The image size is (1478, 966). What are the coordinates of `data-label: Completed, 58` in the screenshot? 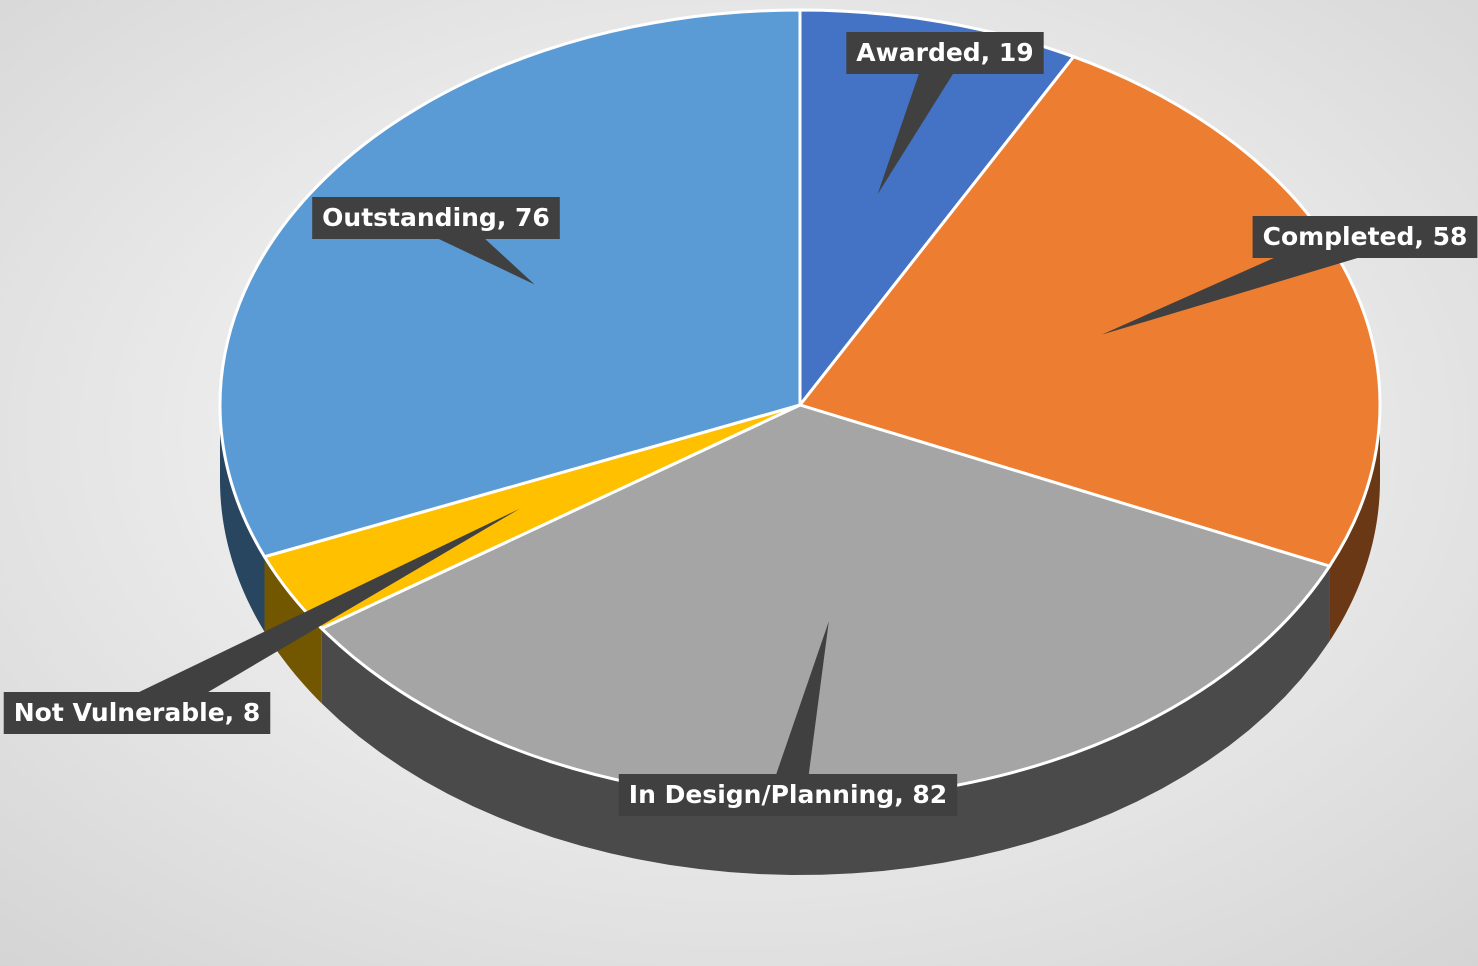 It's located at (1289, 275).